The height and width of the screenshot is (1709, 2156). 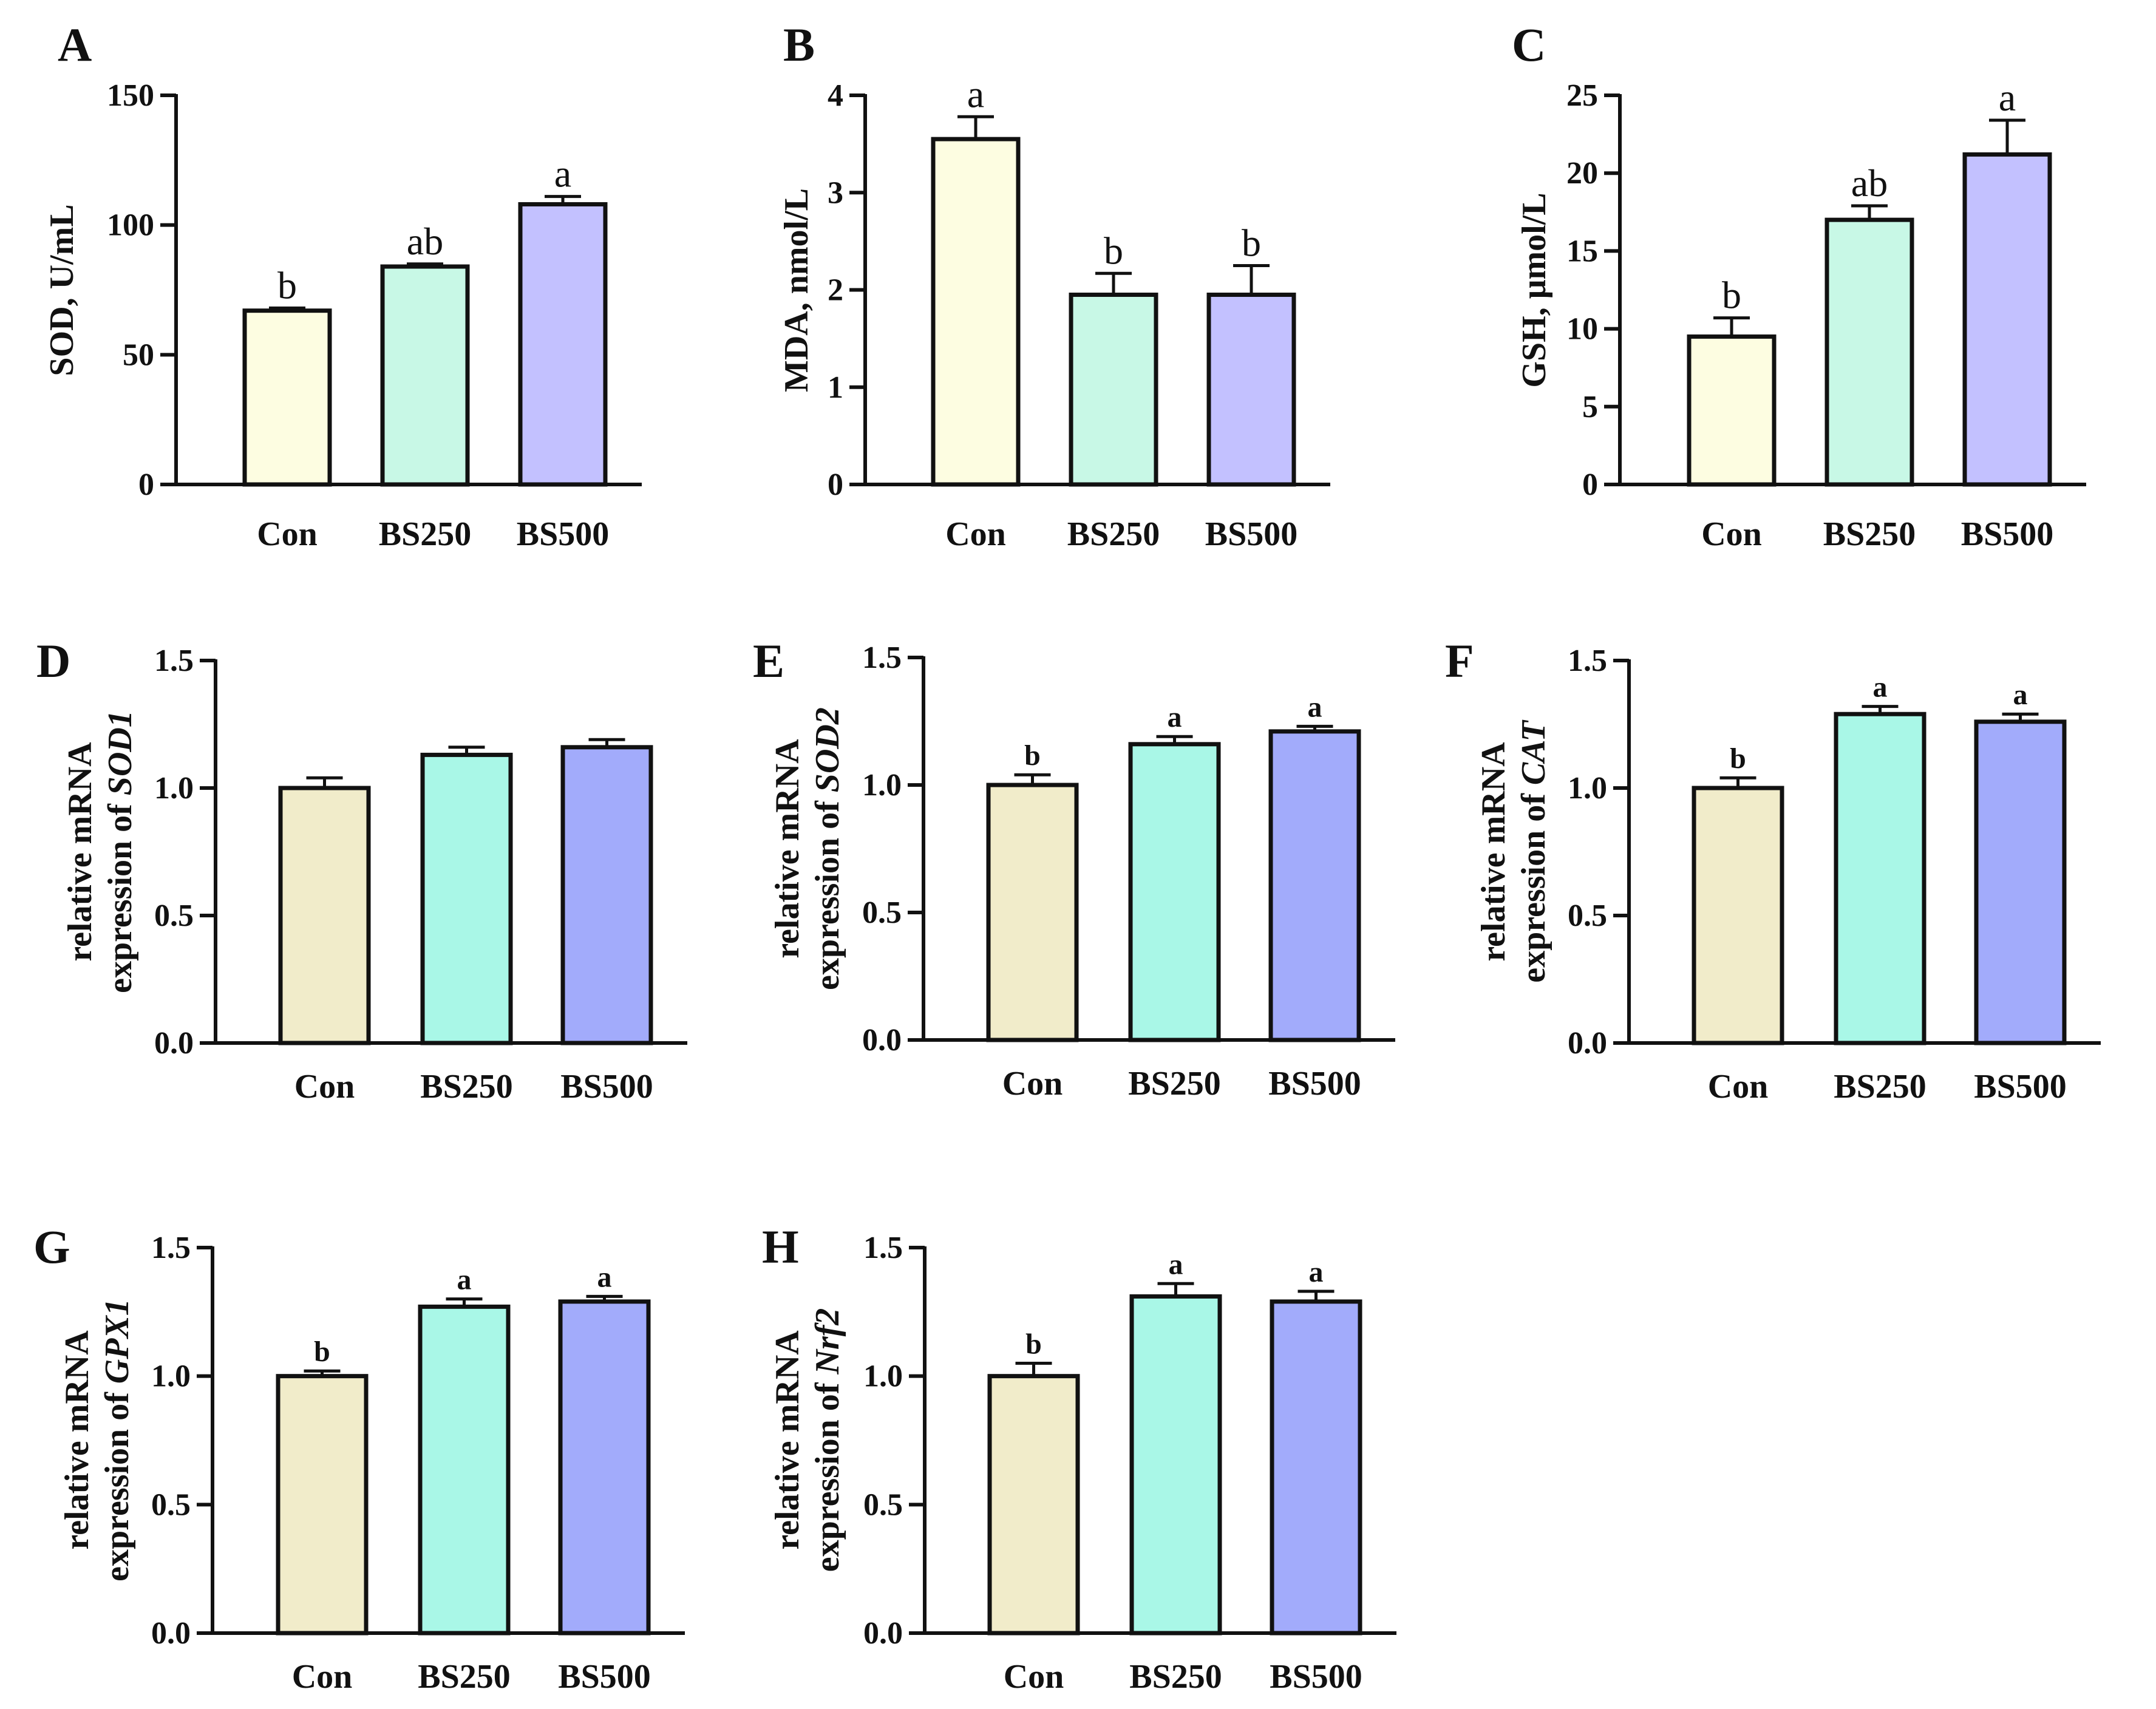 What do you see at coordinates (1588, 916) in the screenshot?
I see `y-tick-label-F-1: 0.5` at bounding box center [1588, 916].